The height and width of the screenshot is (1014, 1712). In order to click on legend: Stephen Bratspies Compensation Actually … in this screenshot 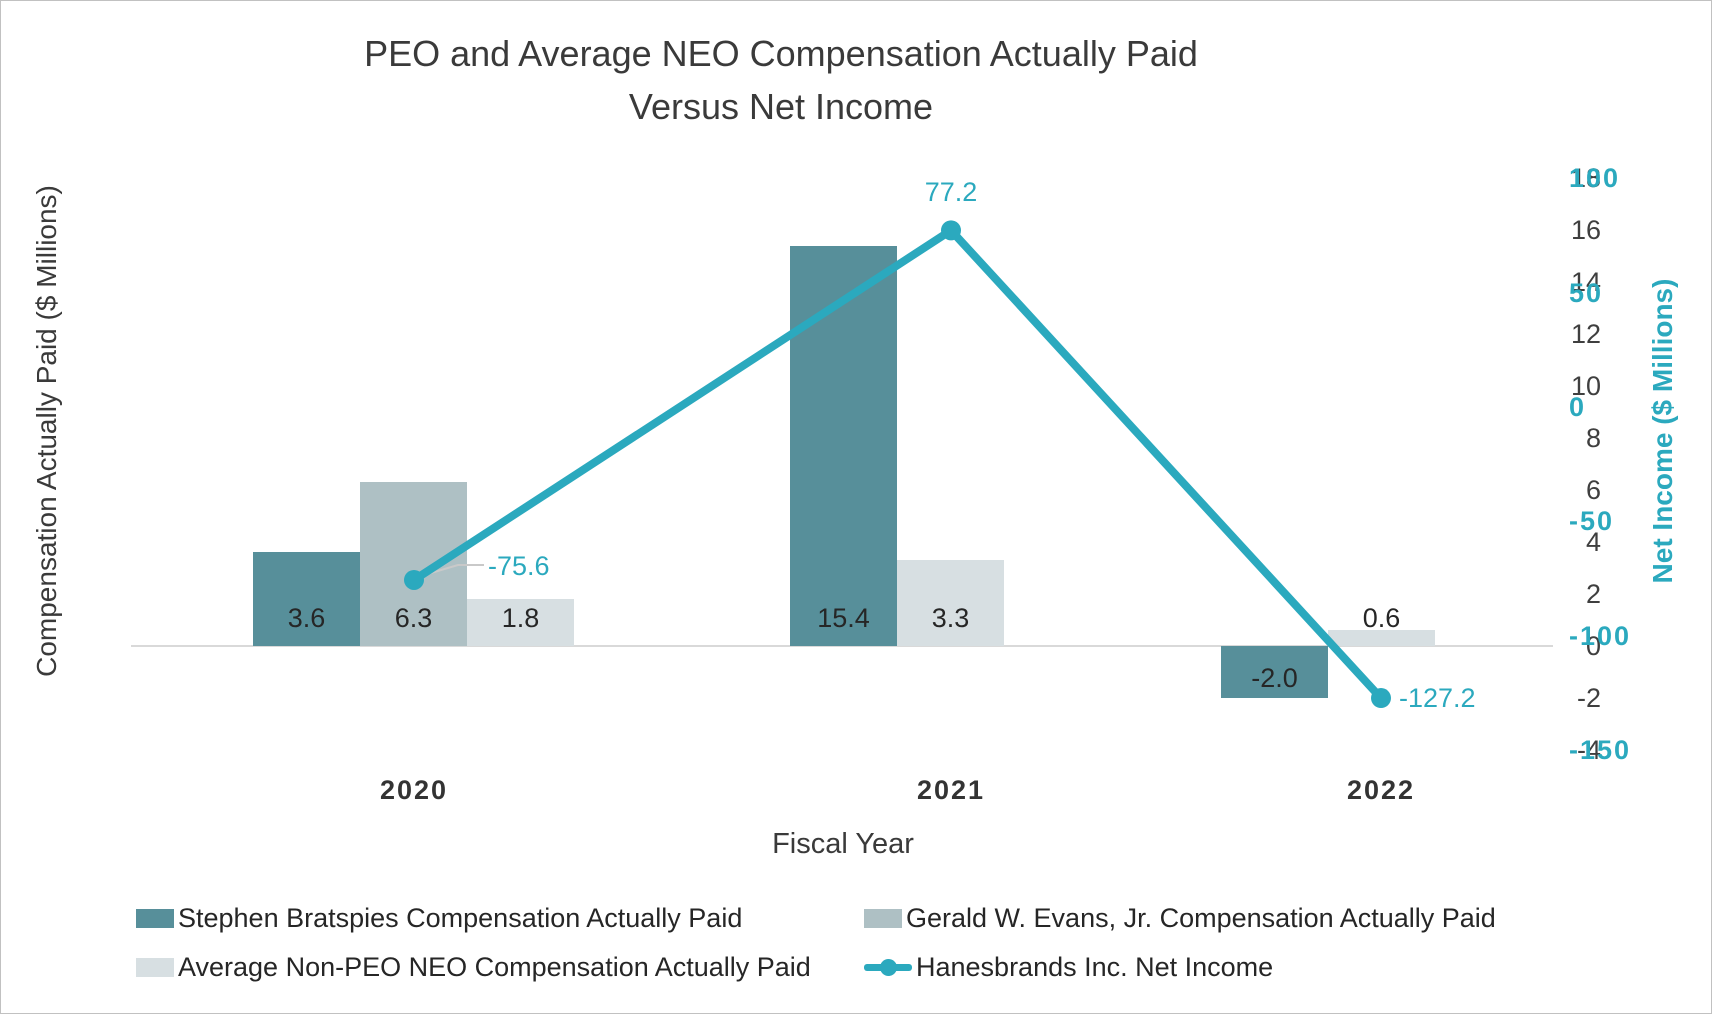, I will do `click(816, 942)`.